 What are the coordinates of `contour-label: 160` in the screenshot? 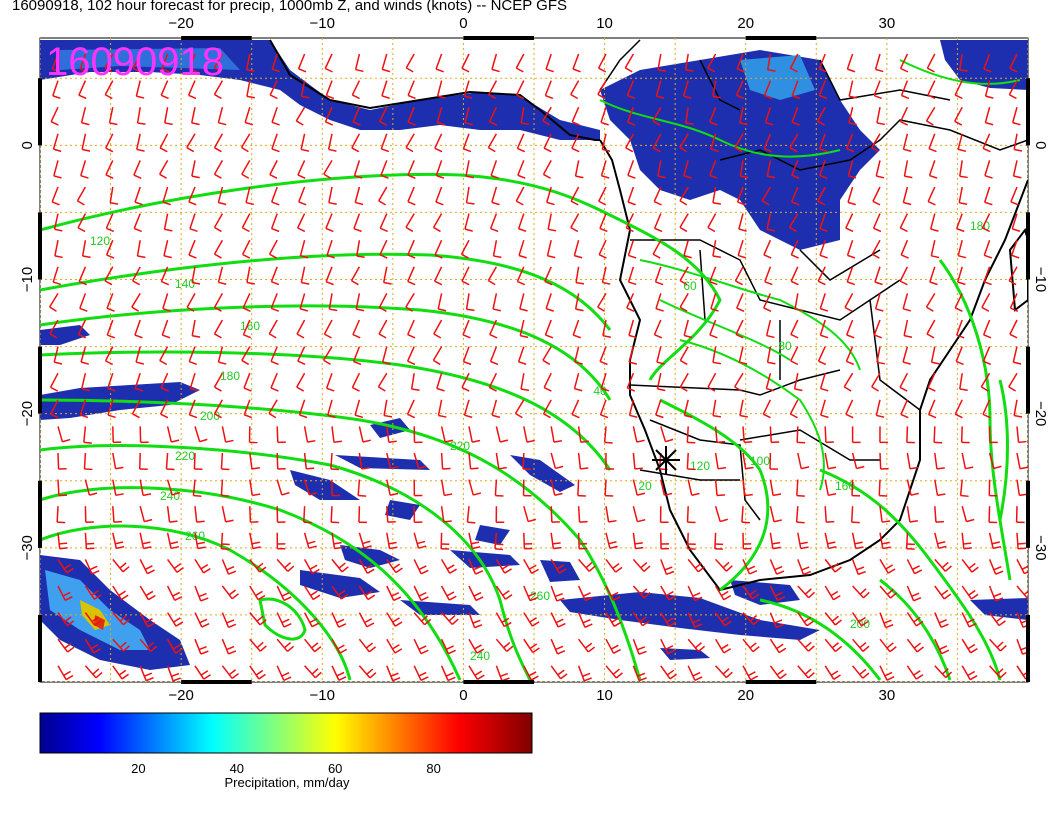 It's located at (250, 326).